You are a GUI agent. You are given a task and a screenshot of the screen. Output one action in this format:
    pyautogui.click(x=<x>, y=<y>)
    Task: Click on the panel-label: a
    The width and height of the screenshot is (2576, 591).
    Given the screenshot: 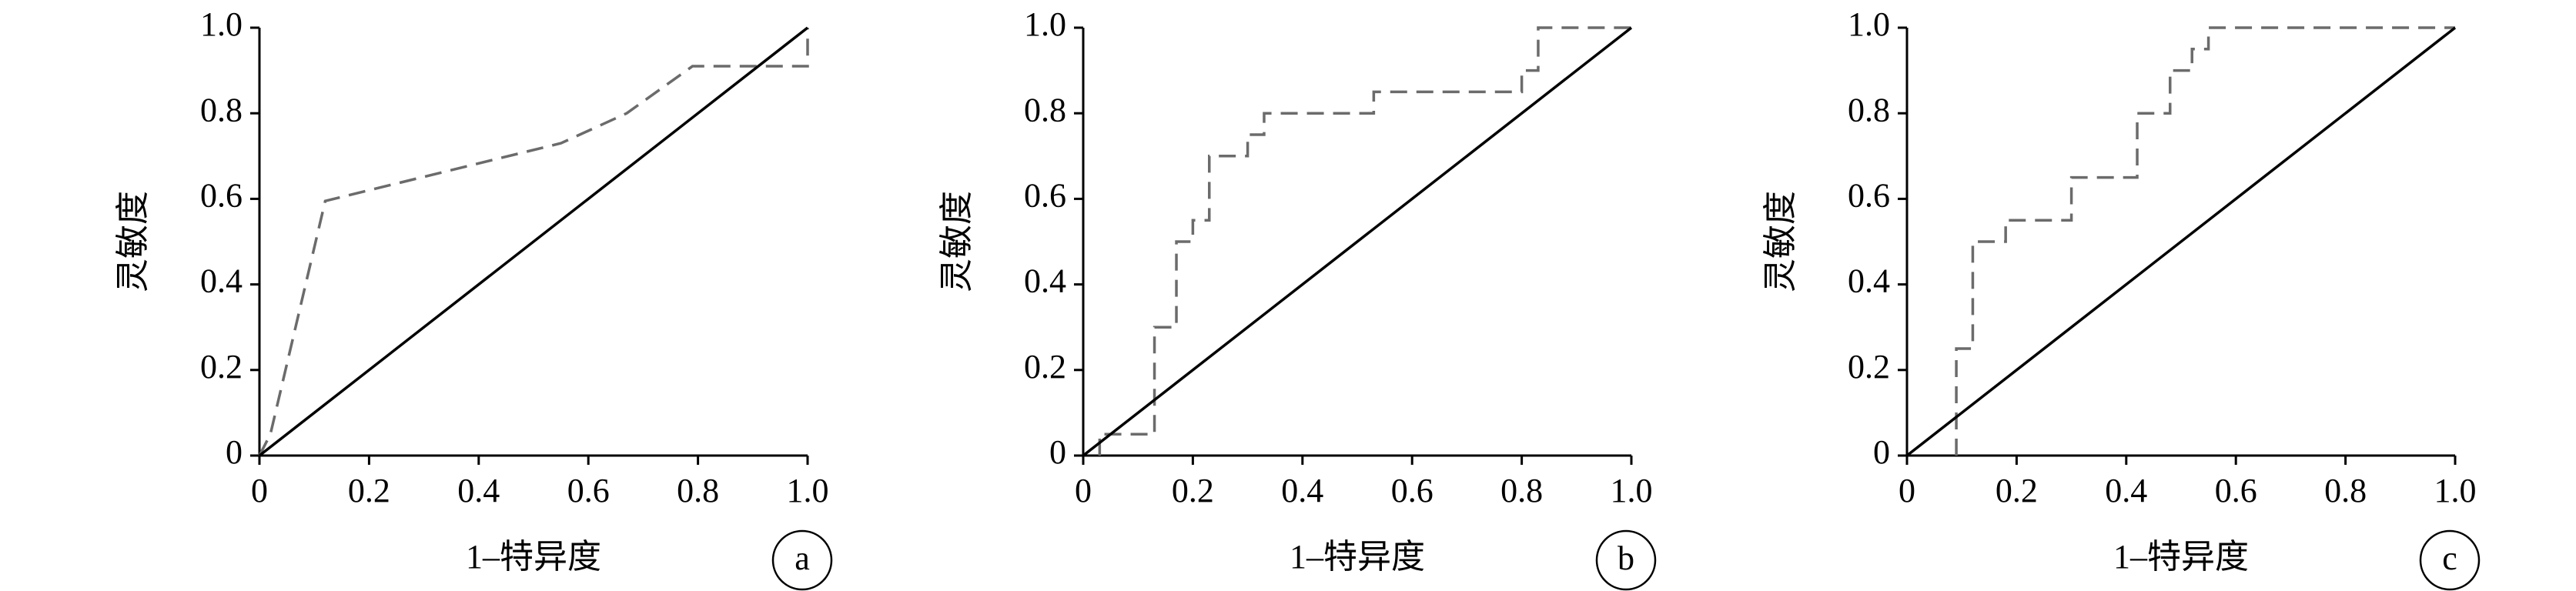 What is the action you would take?
    pyautogui.click(x=803, y=558)
    